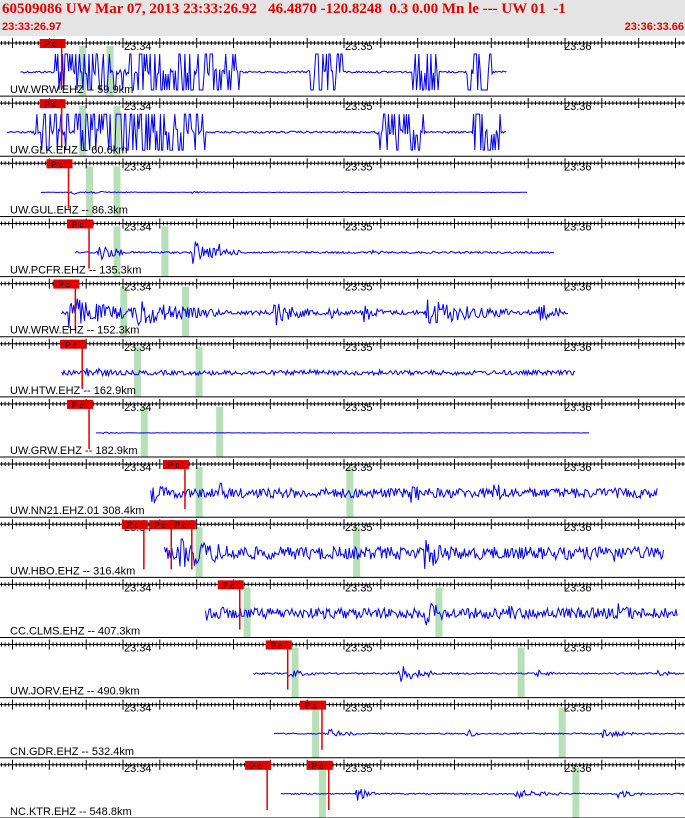  Describe the element at coordinates (342, 488) in the screenshot. I see `trace-panel: 23:34 23:35 23:36 P c UW.NN21.EHZ.01 308.4km` at that location.